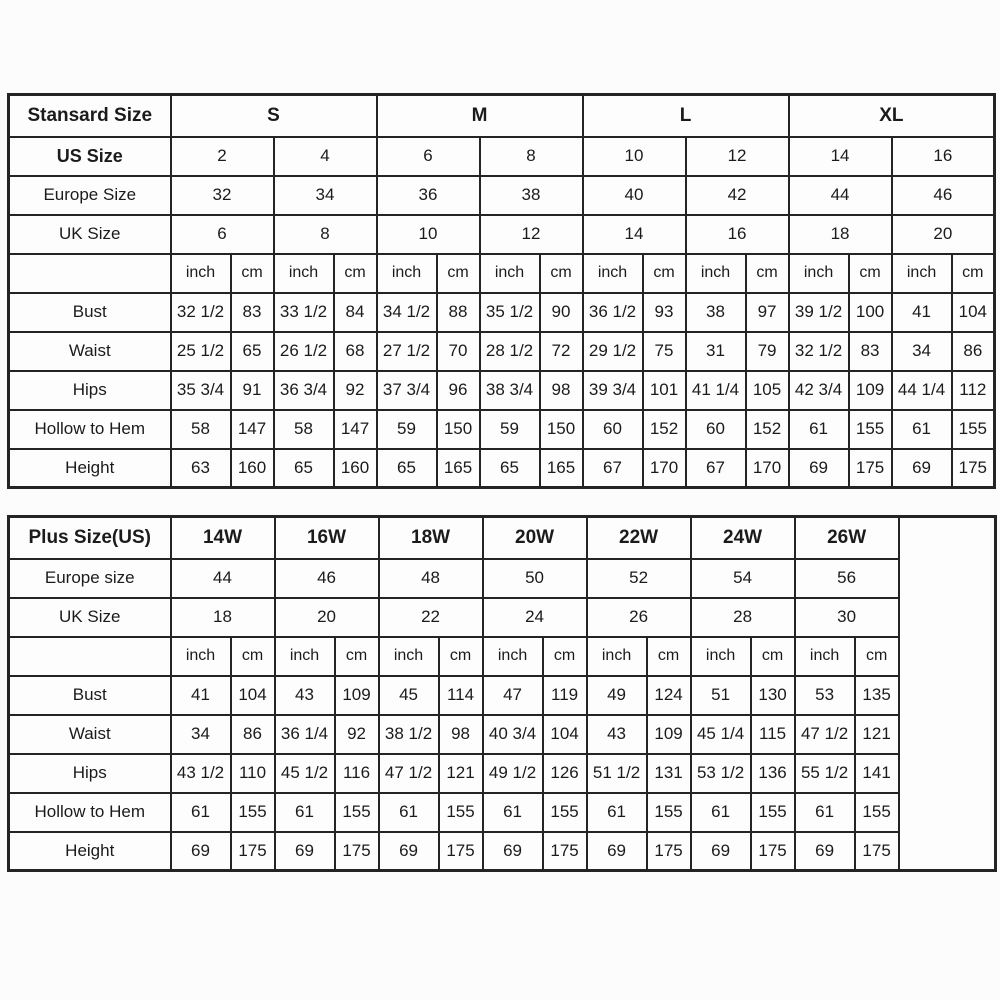  What do you see at coordinates (200, 429) in the screenshot?
I see `hollow-to-hem-value-cell: 58` at bounding box center [200, 429].